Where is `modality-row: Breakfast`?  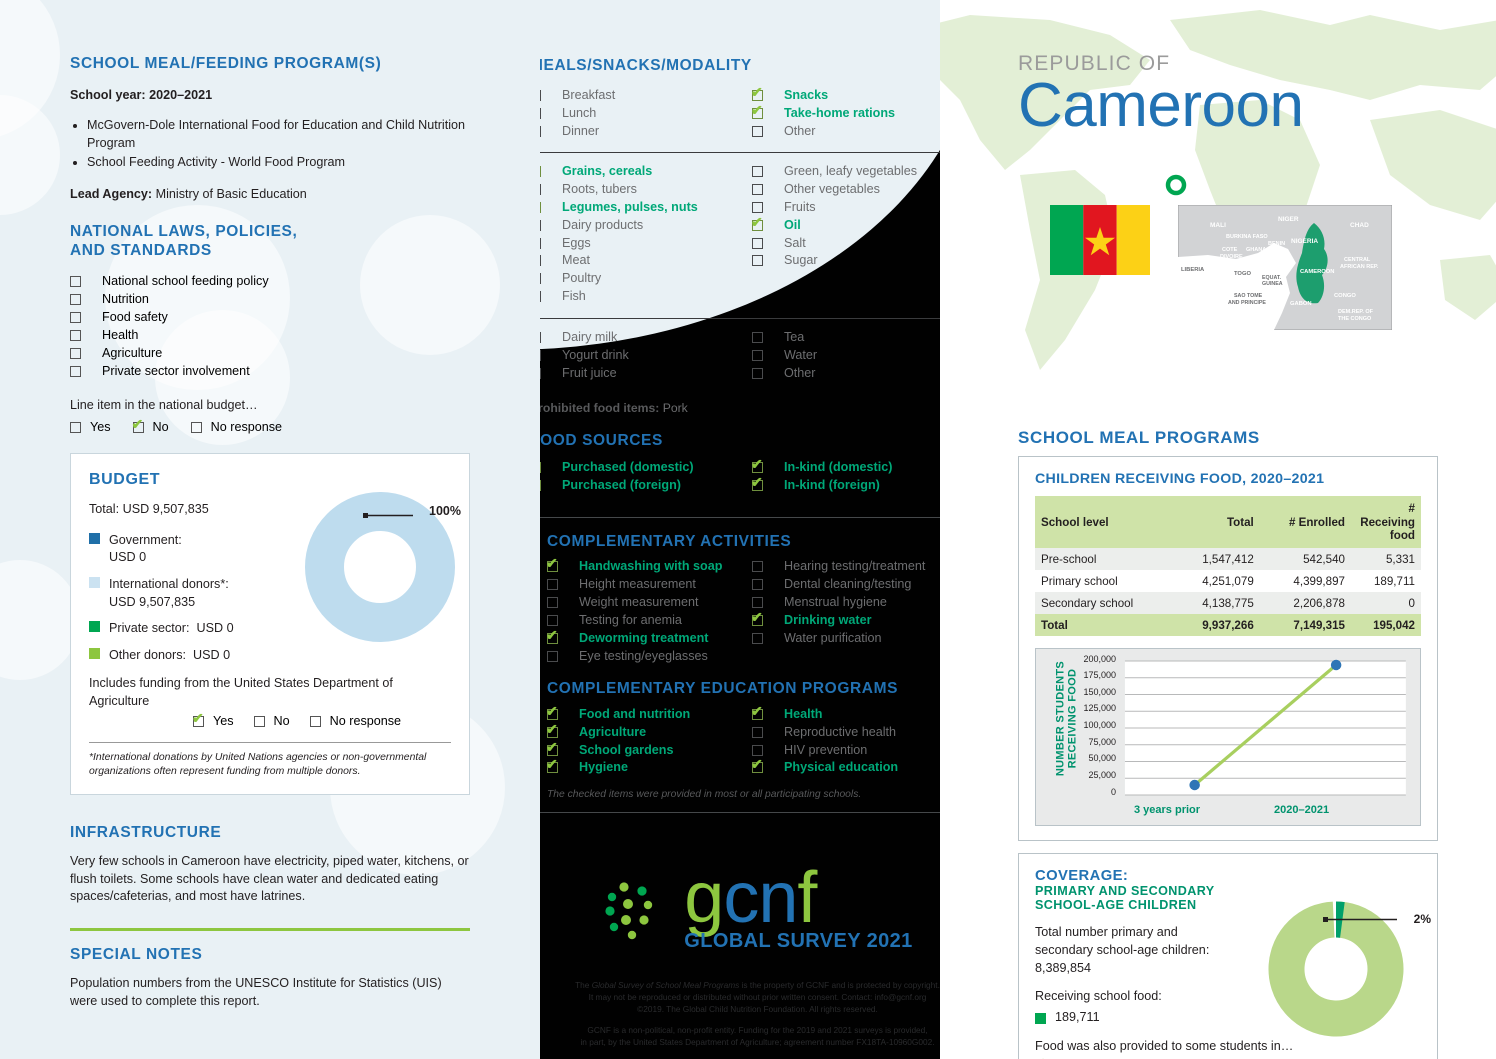 modality-row: Breakfast is located at coordinates (641, 96).